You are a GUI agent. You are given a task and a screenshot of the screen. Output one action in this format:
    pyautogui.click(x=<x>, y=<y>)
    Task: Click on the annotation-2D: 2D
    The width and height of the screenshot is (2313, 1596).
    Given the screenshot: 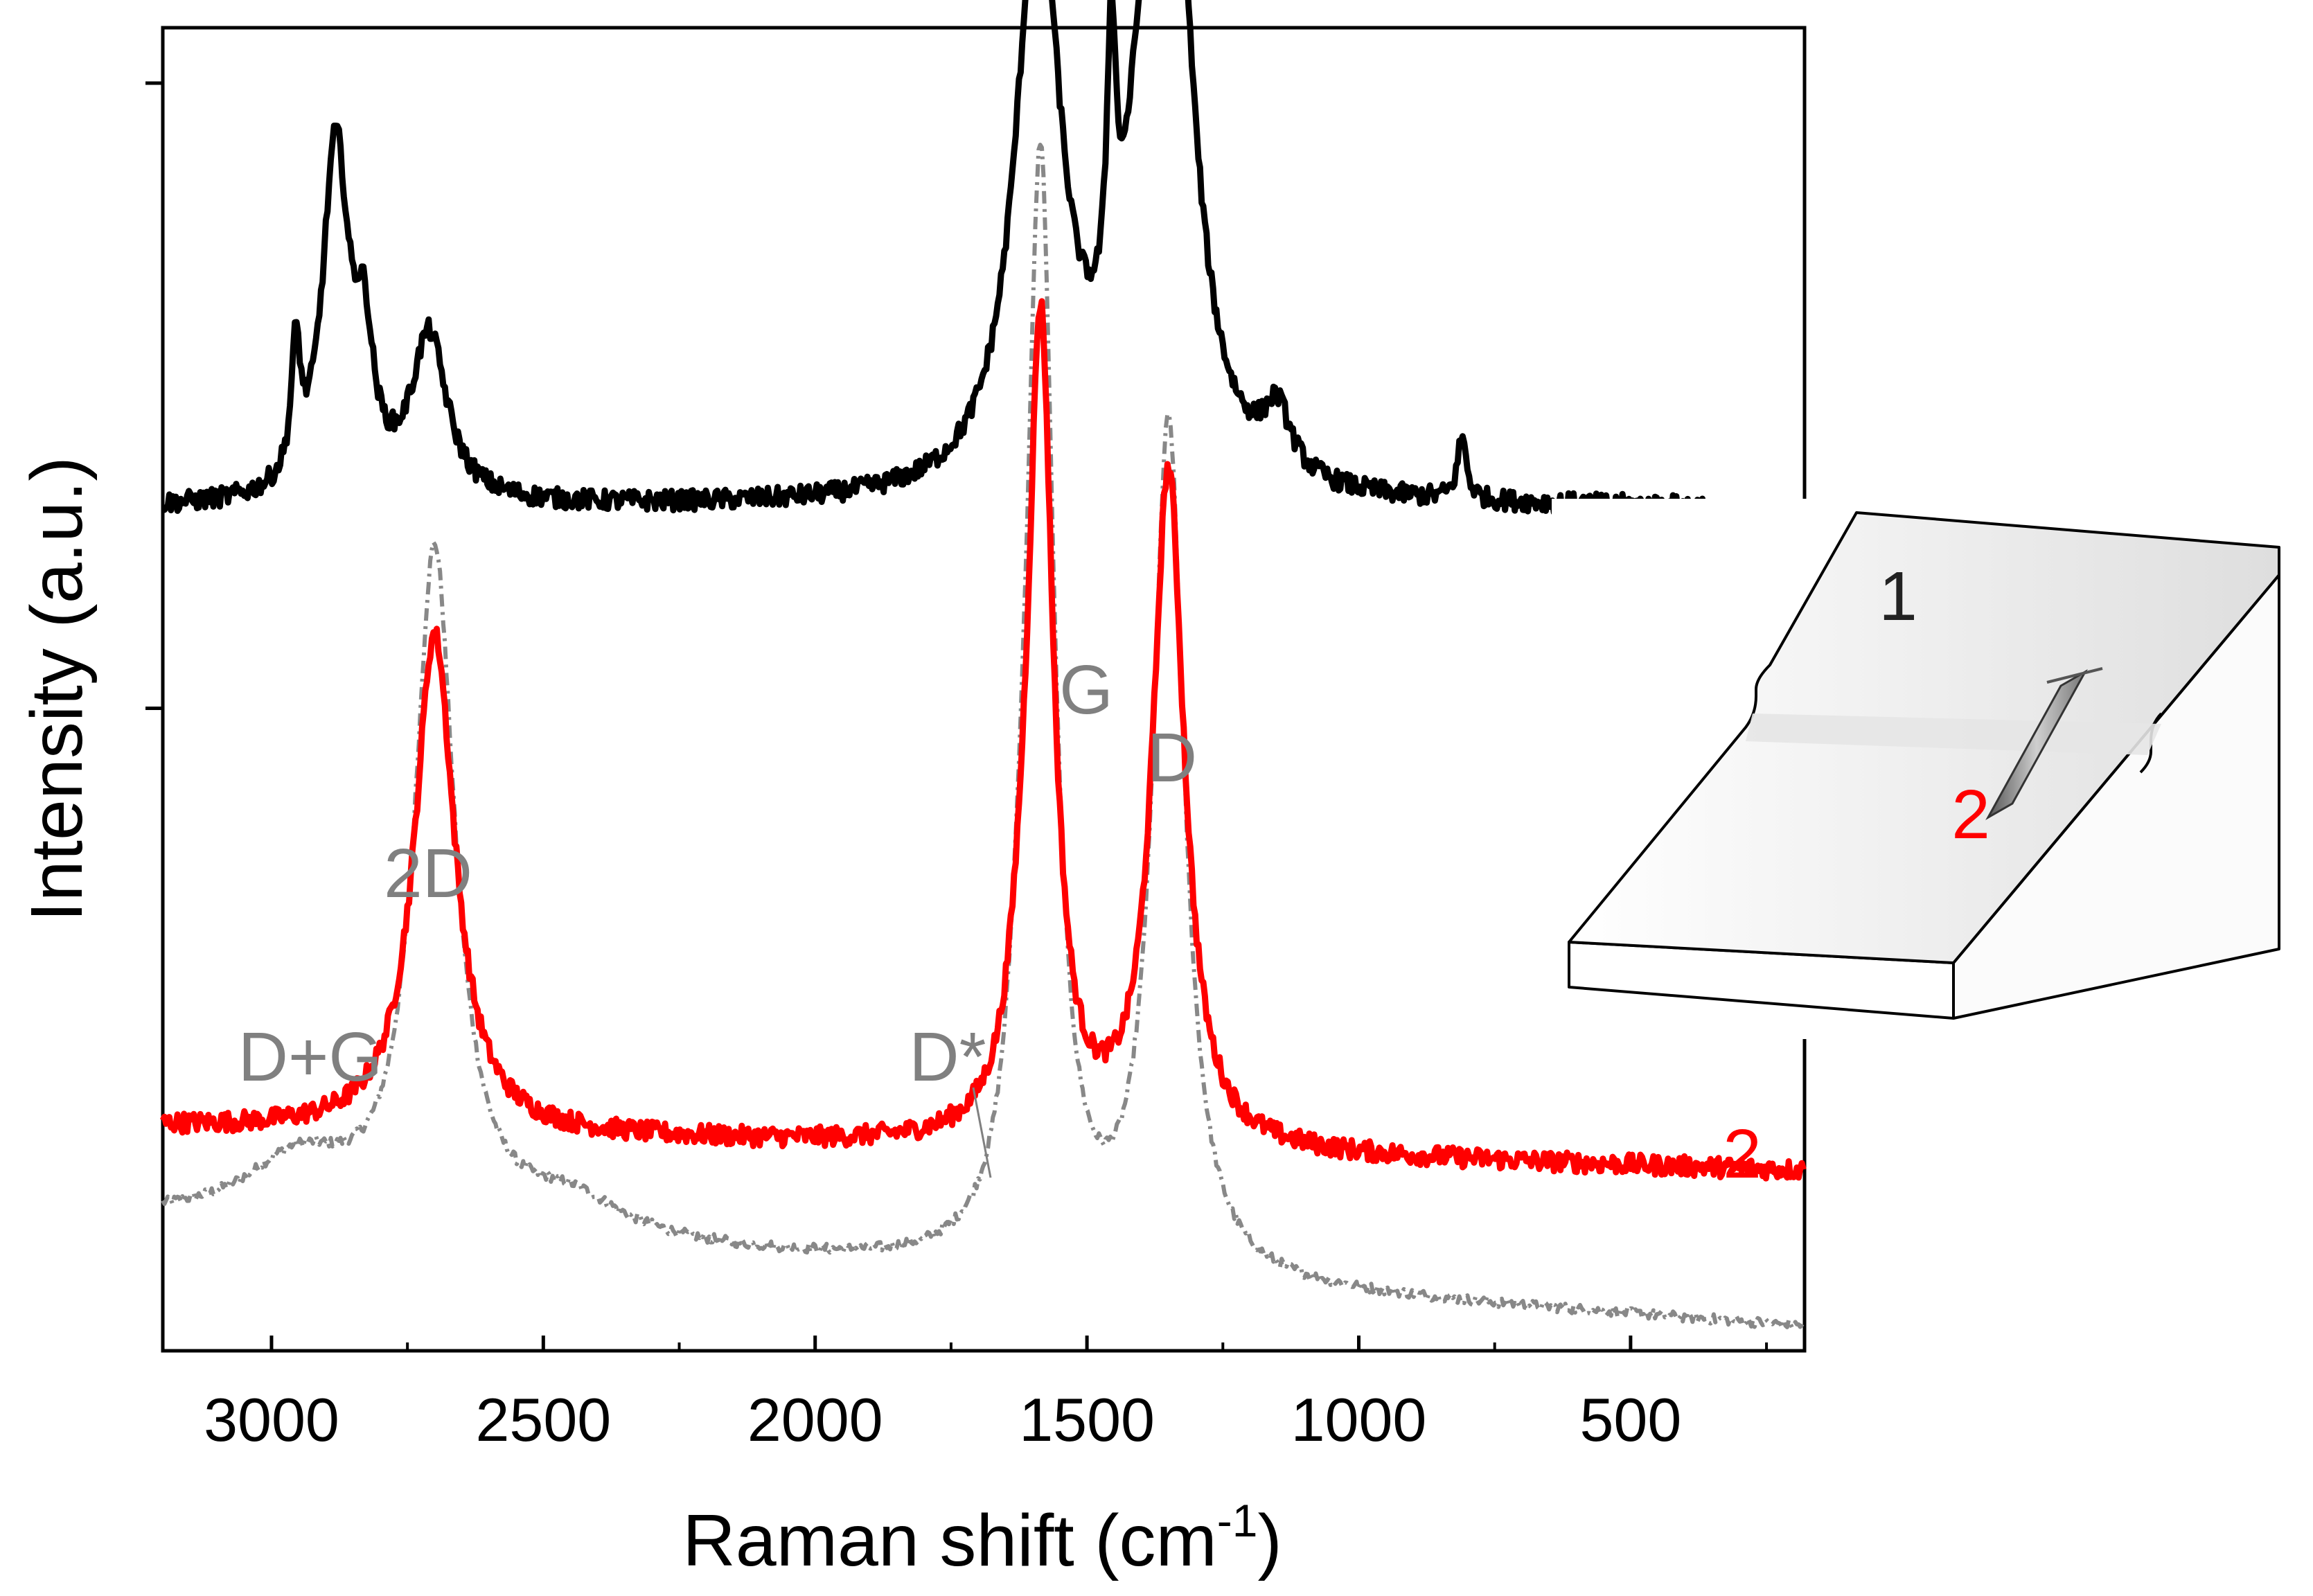 What is the action you would take?
    pyautogui.click(x=428, y=873)
    